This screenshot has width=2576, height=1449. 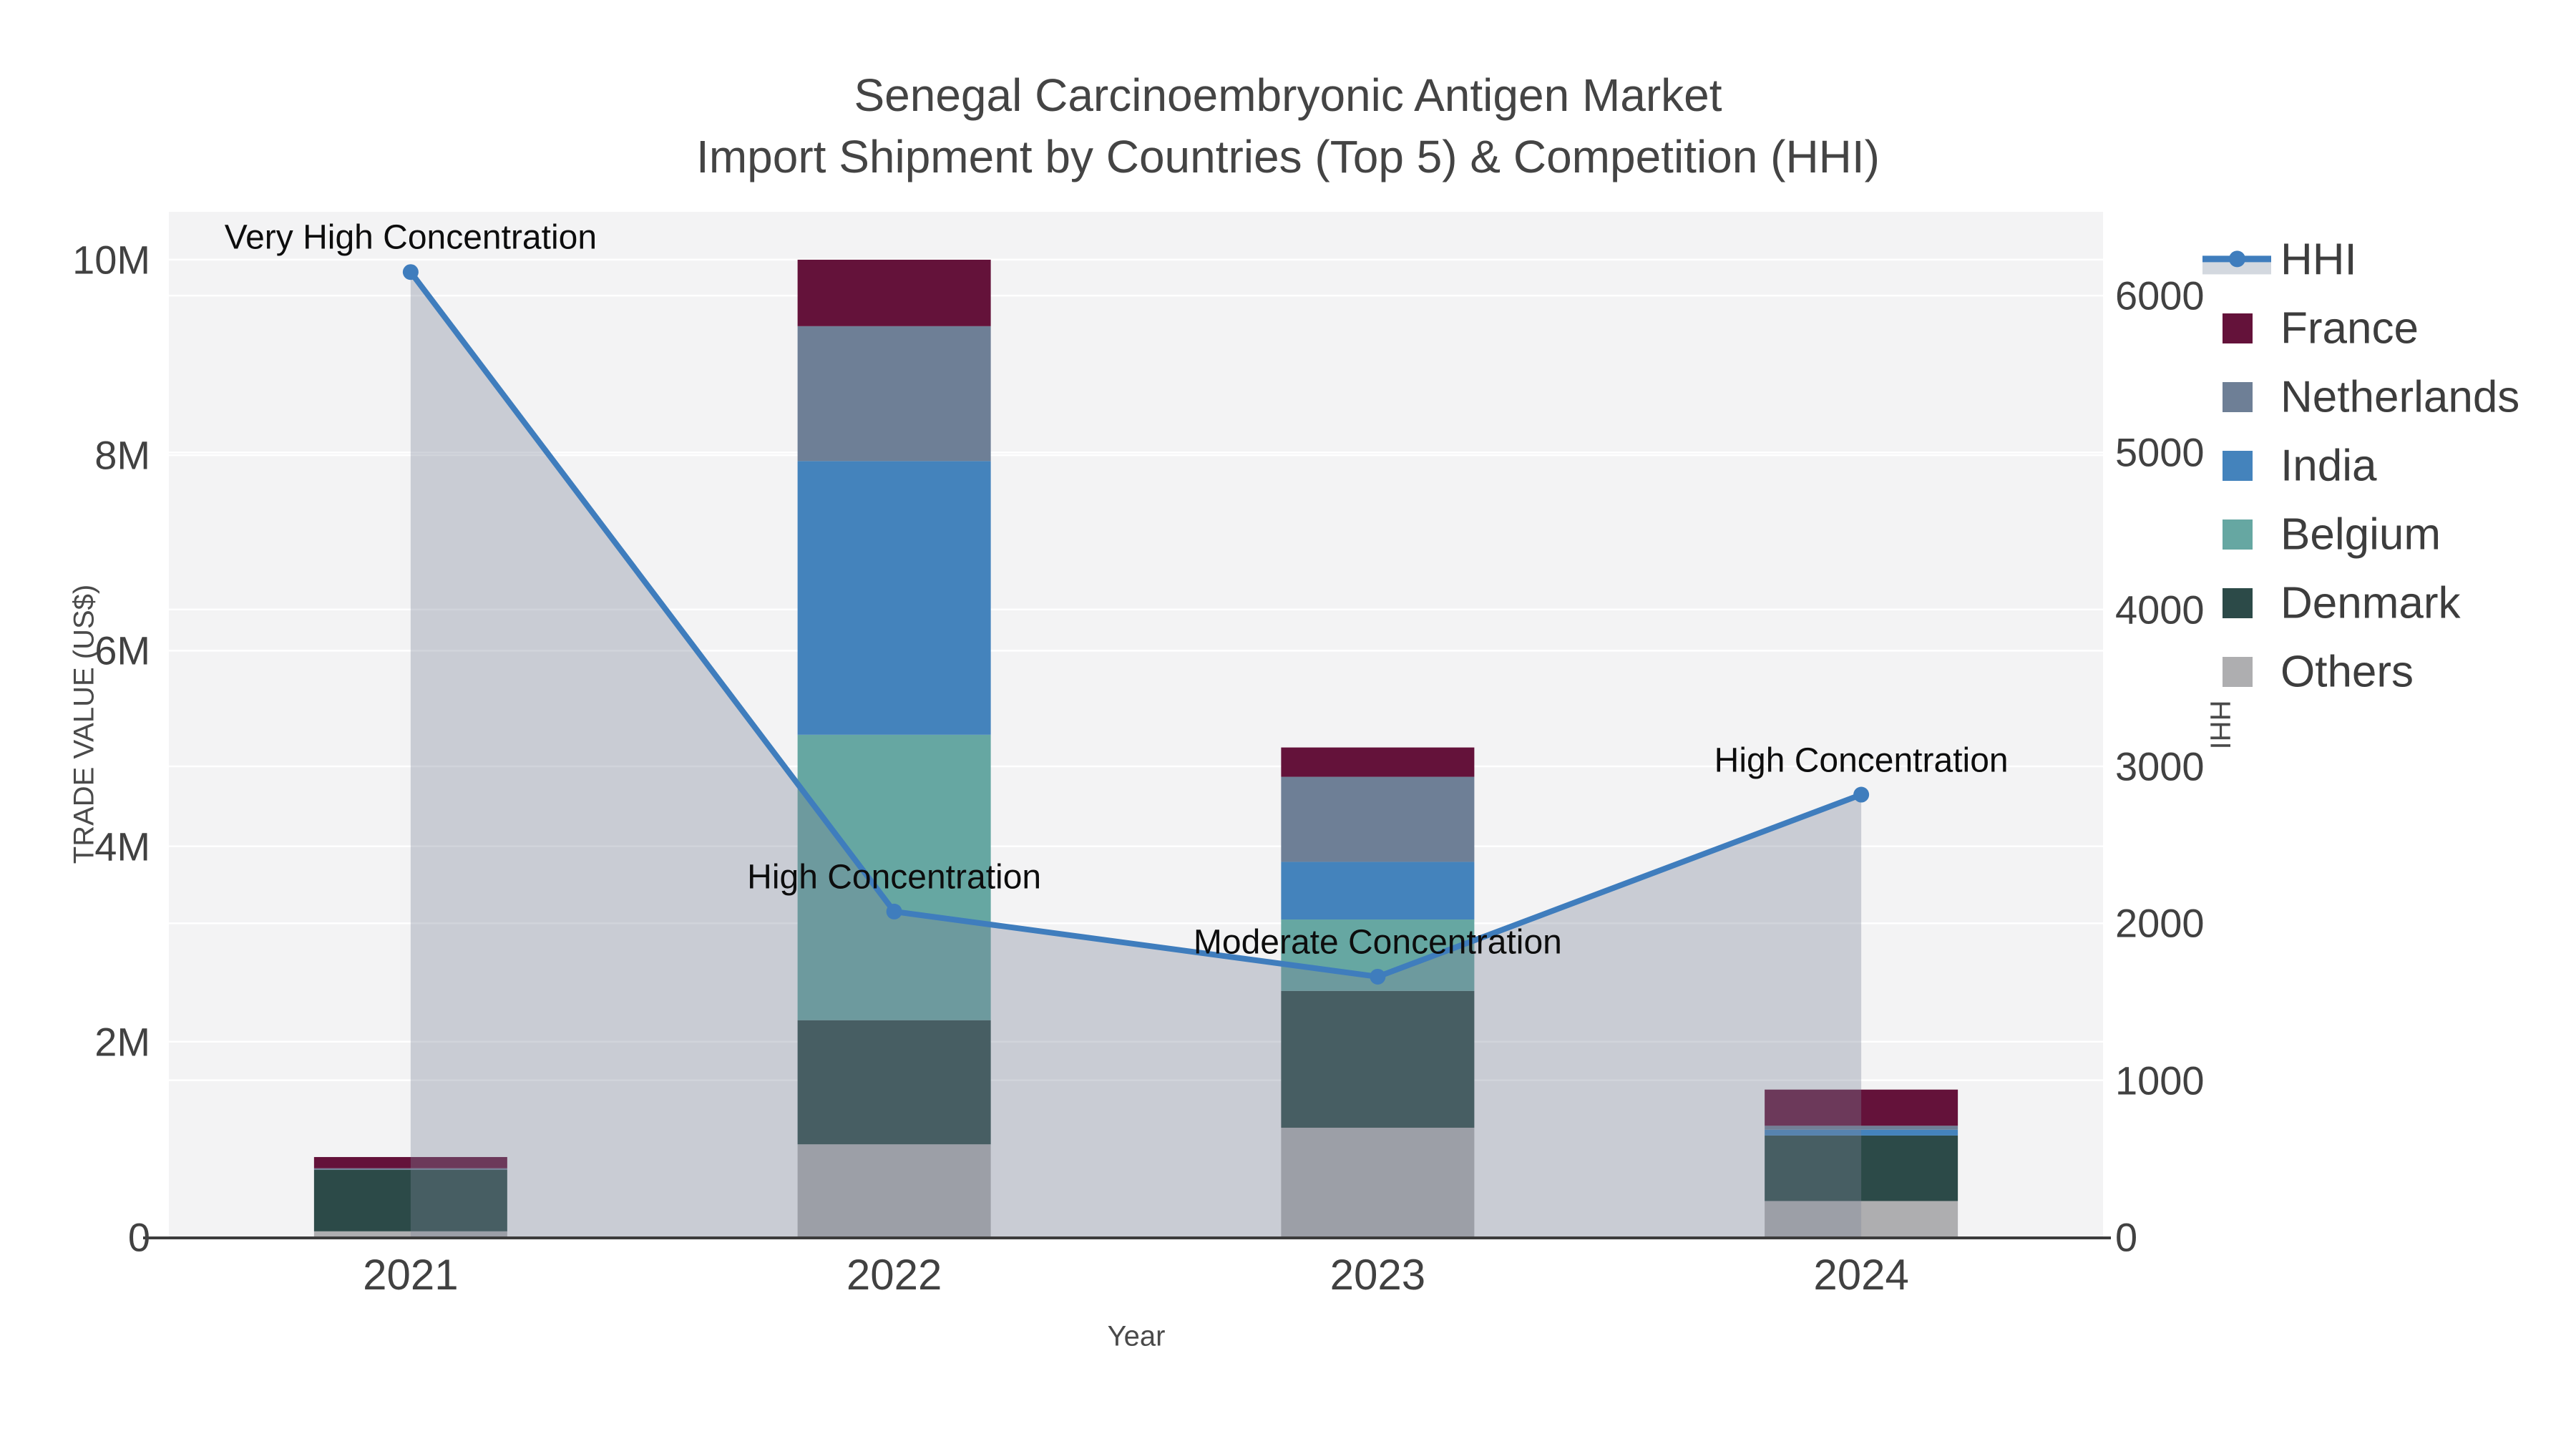 I want to click on bar-segment-india-2023, so click(x=1378, y=891).